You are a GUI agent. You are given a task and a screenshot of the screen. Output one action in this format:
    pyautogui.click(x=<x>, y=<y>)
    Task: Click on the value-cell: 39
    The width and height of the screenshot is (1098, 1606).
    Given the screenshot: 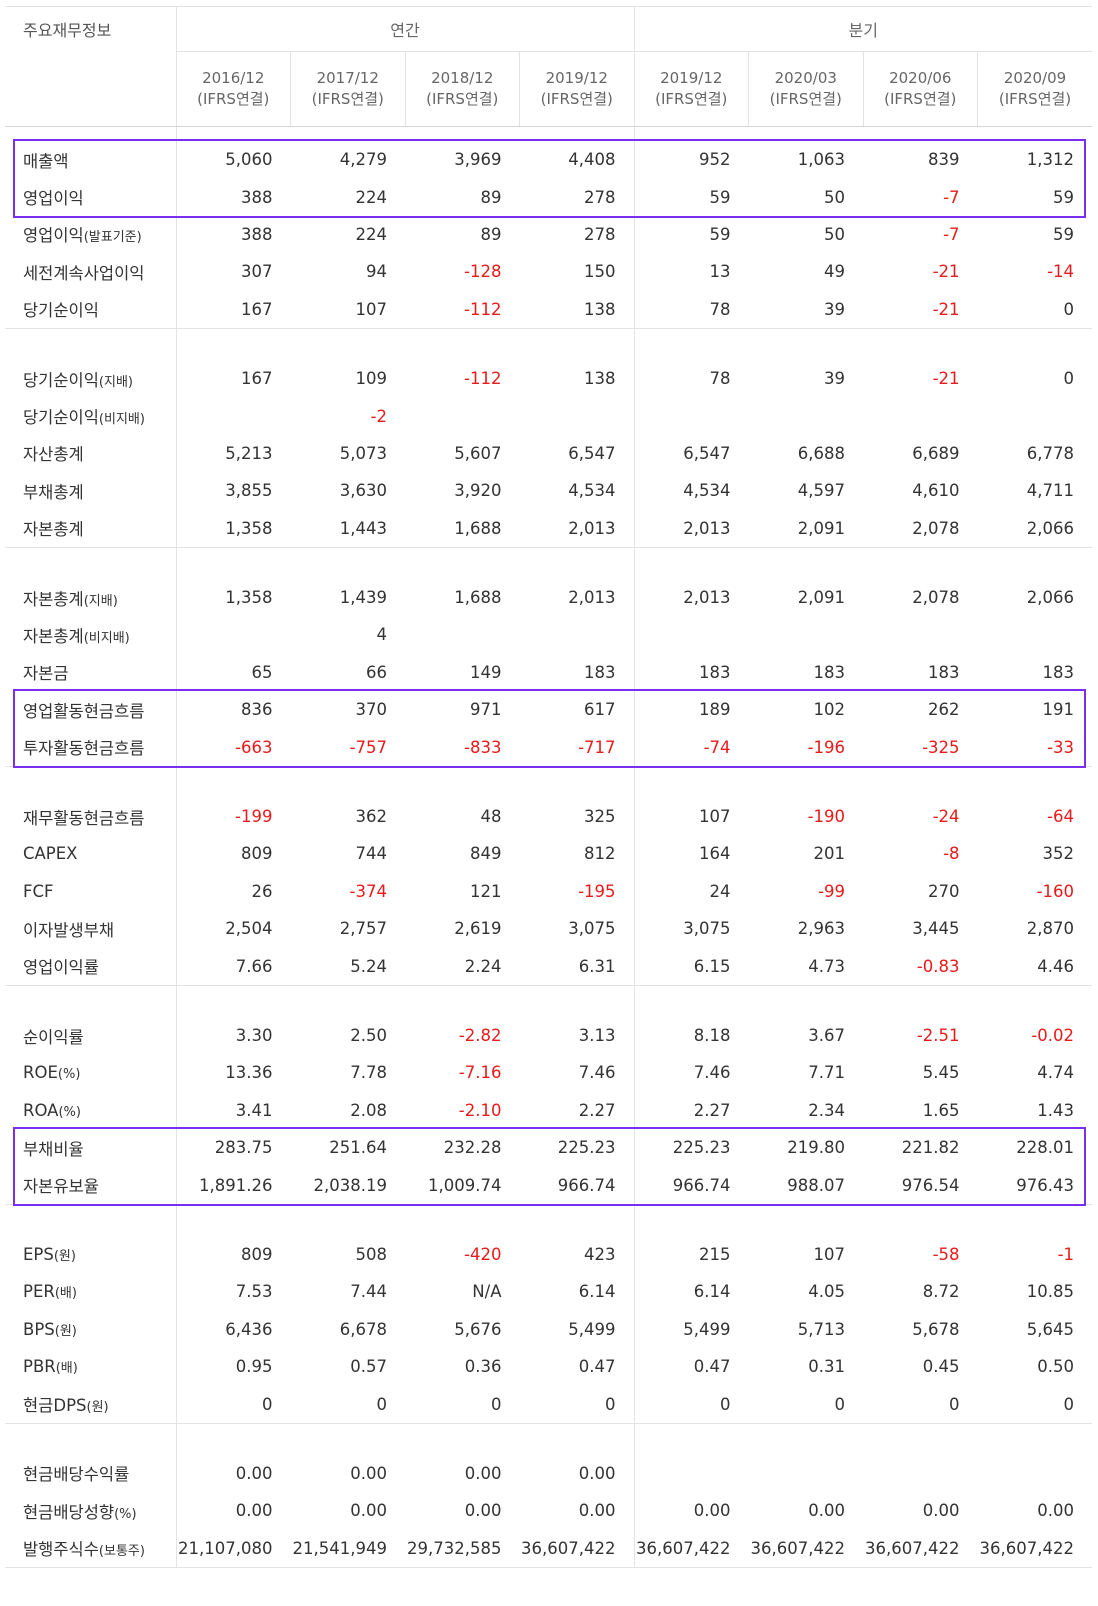 What is the action you would take?
    pyautogui.click(x=835, y=379)
    